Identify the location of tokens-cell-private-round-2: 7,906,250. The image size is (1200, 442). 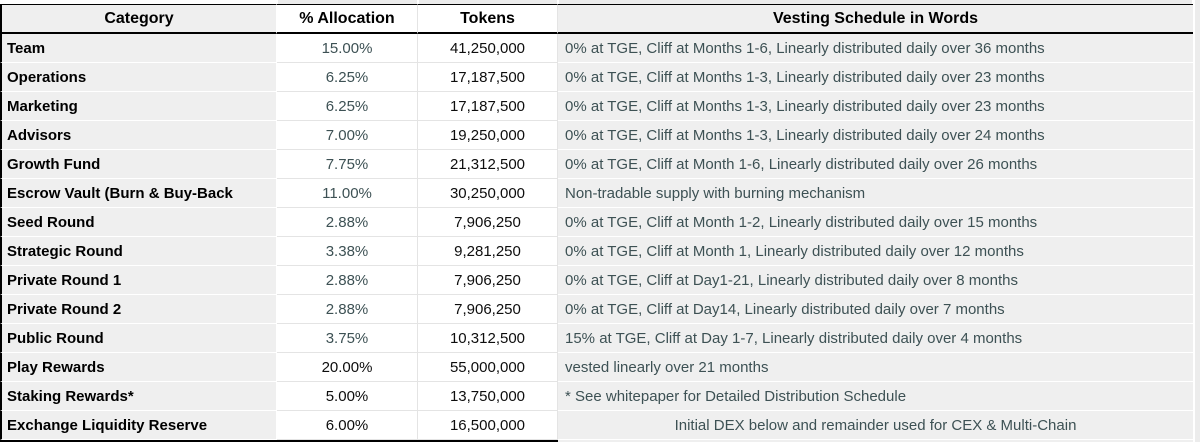
(488, 309).